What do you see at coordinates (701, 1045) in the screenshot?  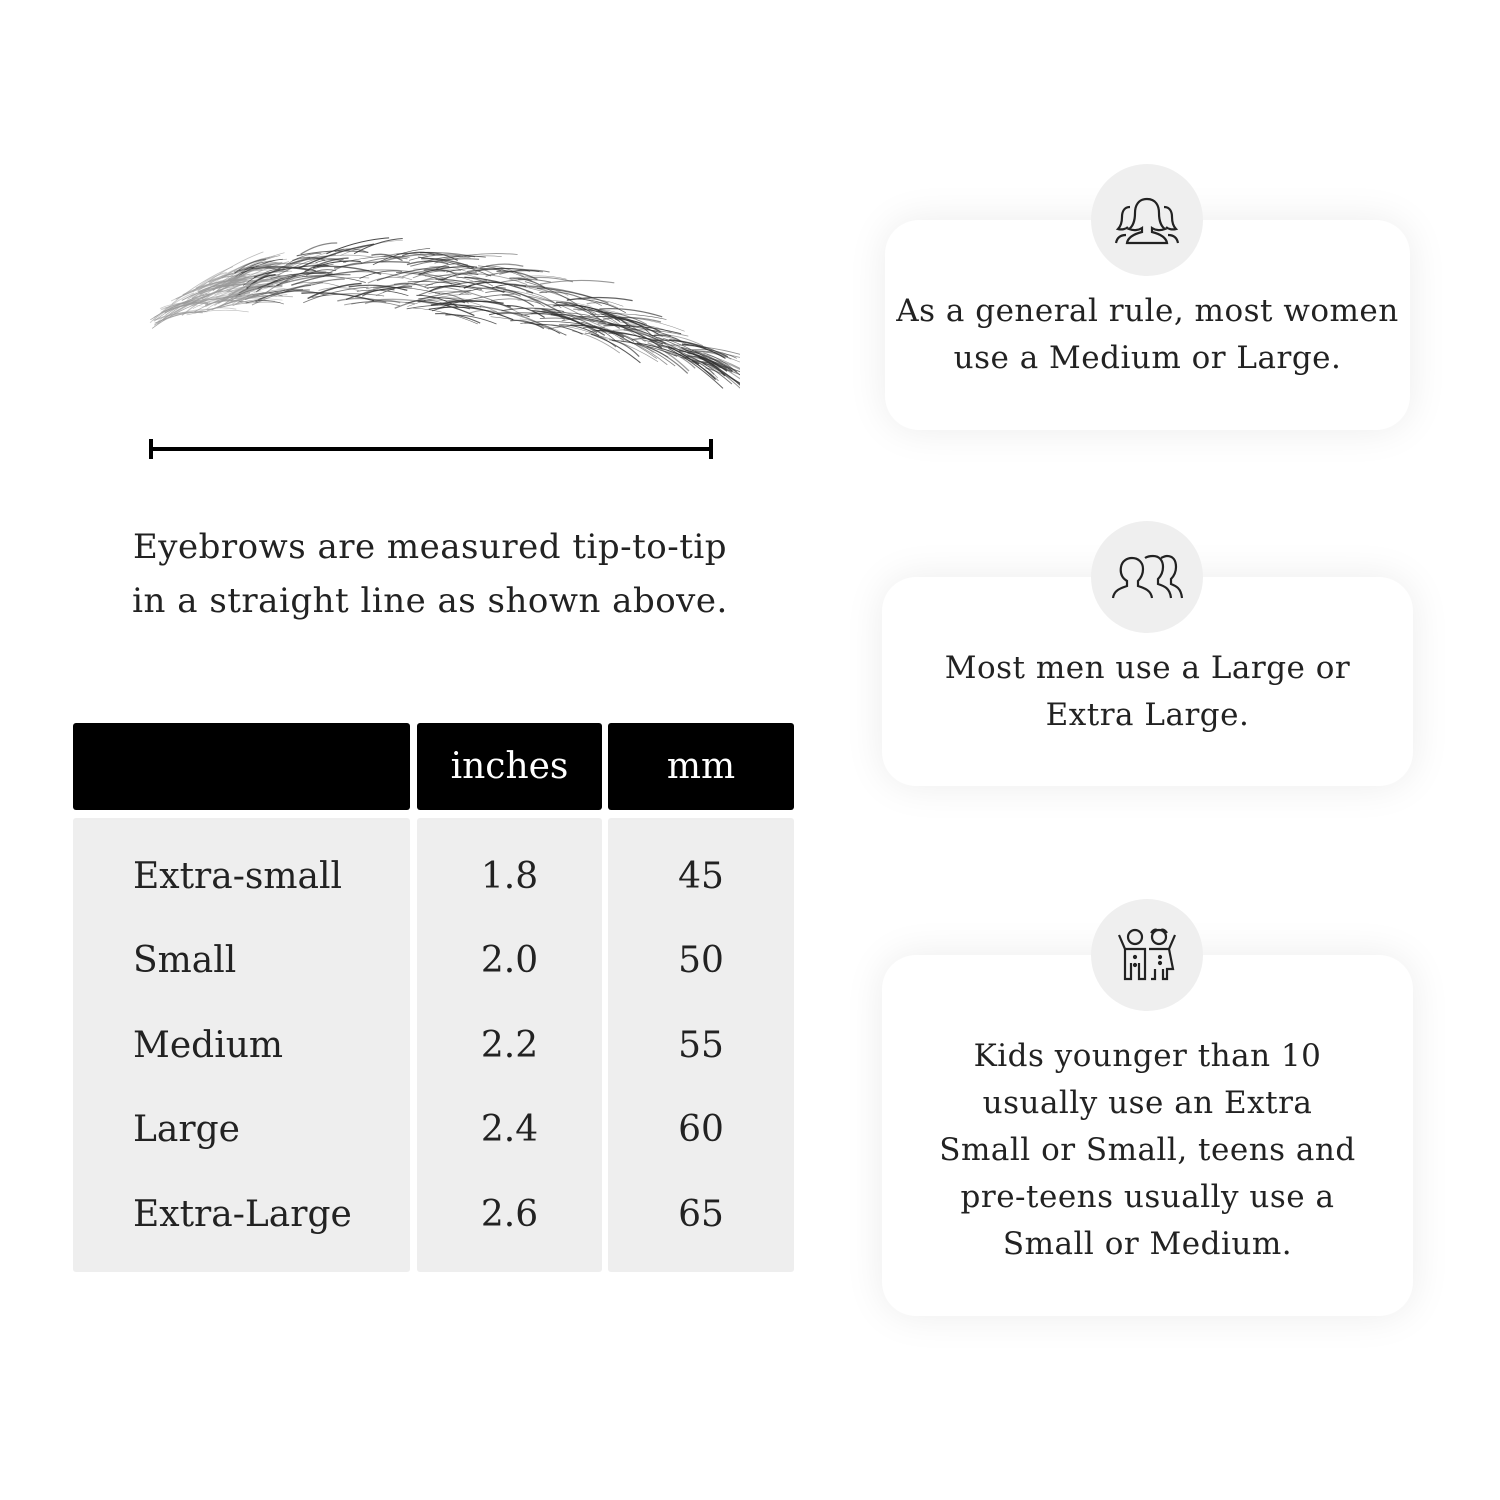 I see `mm-value: 55` at bounding box center [701, 1045].